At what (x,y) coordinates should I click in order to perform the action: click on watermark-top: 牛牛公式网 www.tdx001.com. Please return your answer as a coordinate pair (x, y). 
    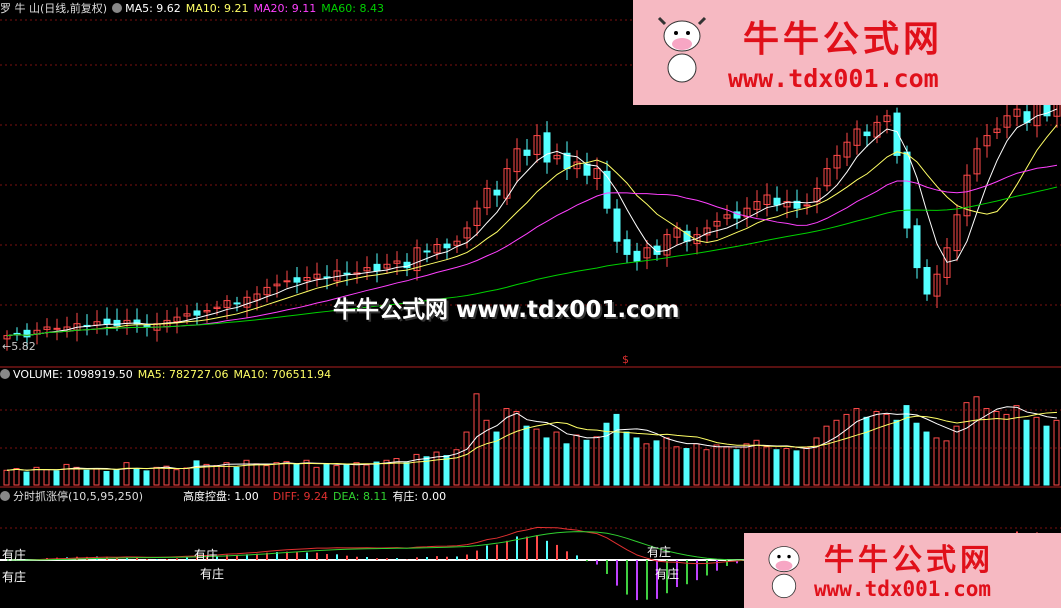
    Looking at the image, I should click on (847, 52).